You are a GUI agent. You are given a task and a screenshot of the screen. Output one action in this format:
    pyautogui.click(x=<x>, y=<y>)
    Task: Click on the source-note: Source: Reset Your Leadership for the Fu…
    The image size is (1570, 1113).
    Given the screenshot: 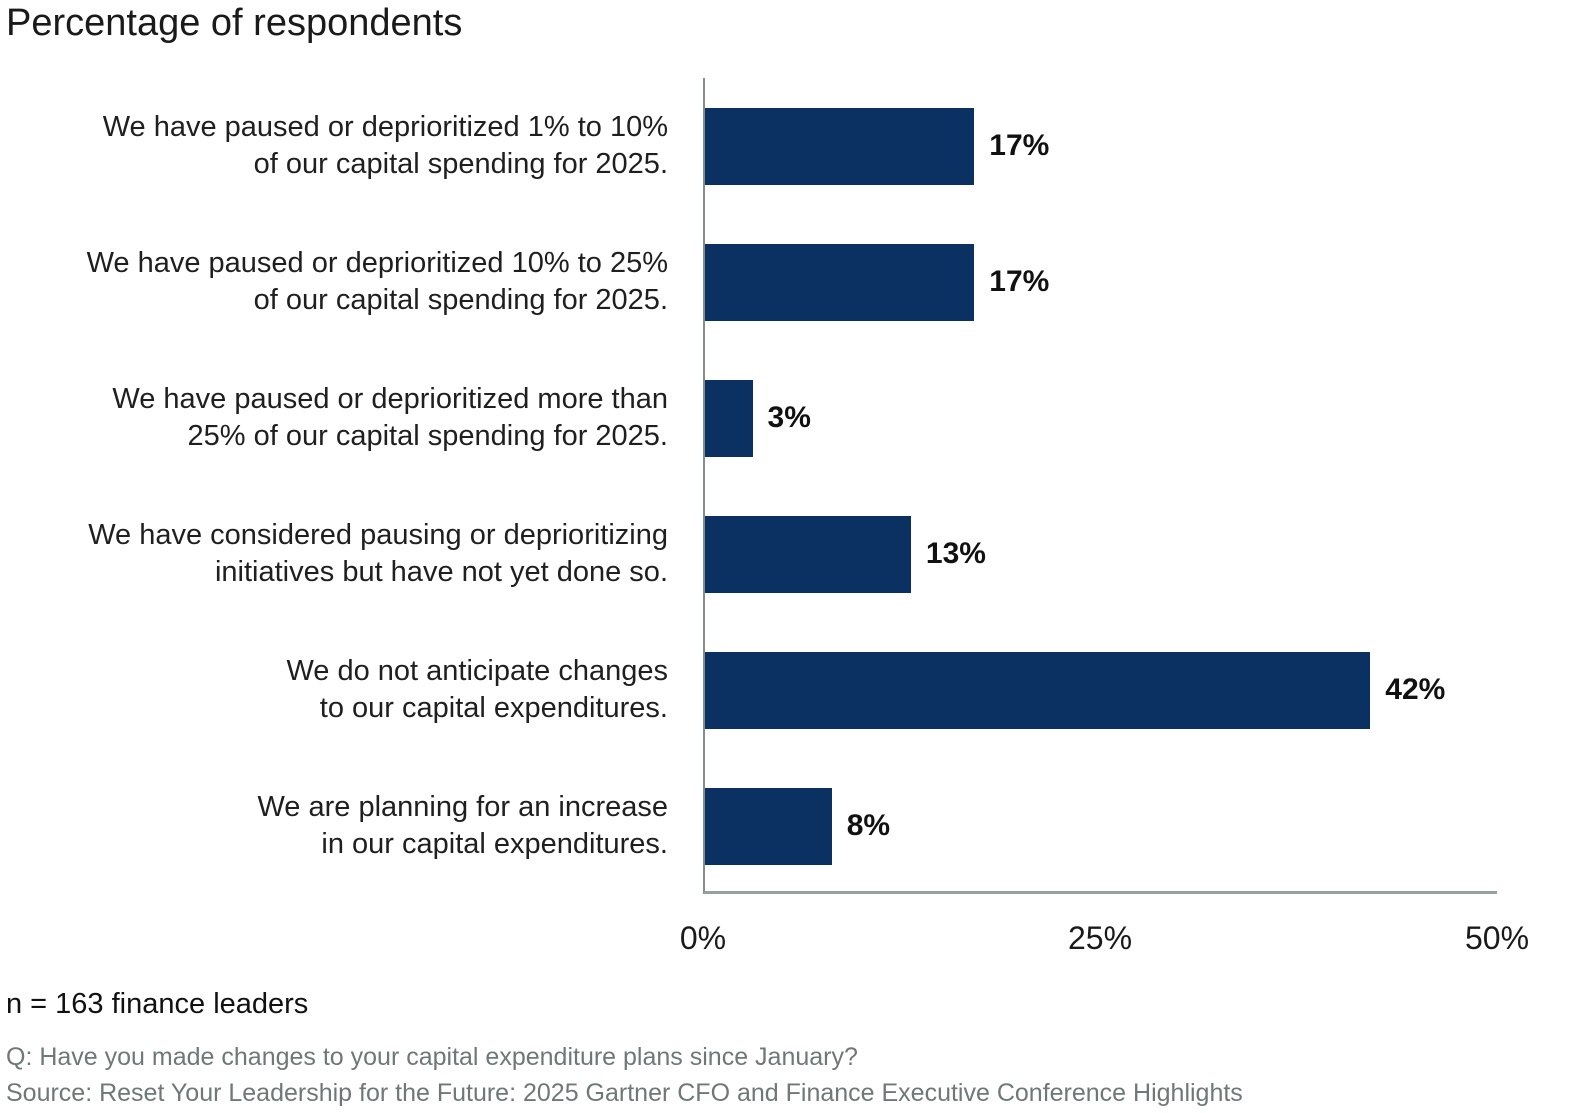 What is the action you would take?
    pyautogui.click(x=624, y=1093)
    